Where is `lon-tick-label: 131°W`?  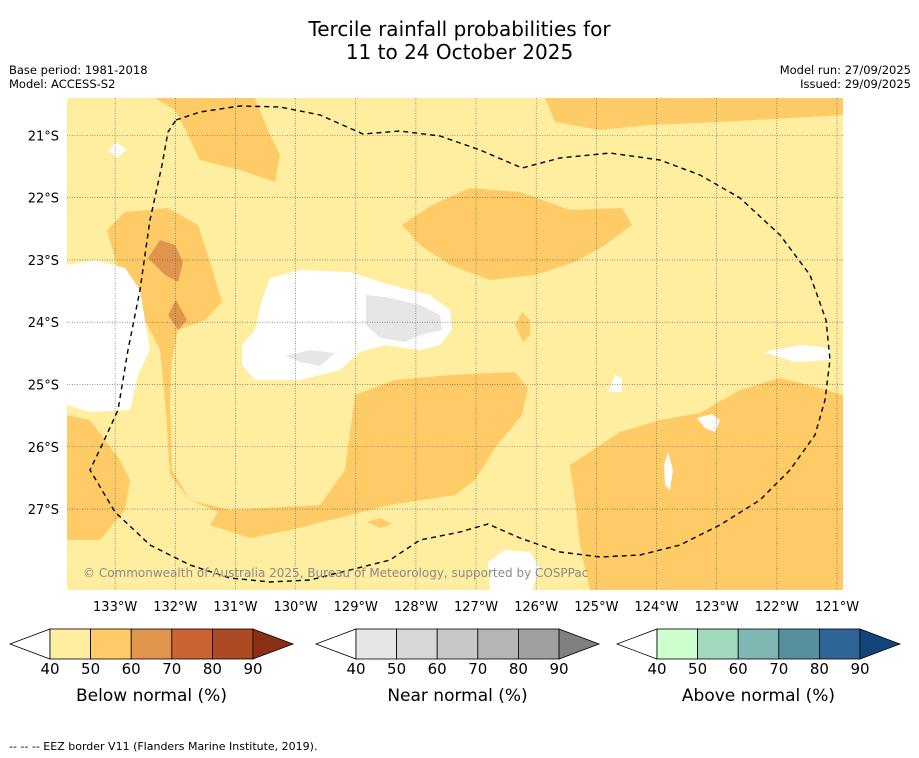 lon-tick-label: 131°W is located at coordinates (235, 607).